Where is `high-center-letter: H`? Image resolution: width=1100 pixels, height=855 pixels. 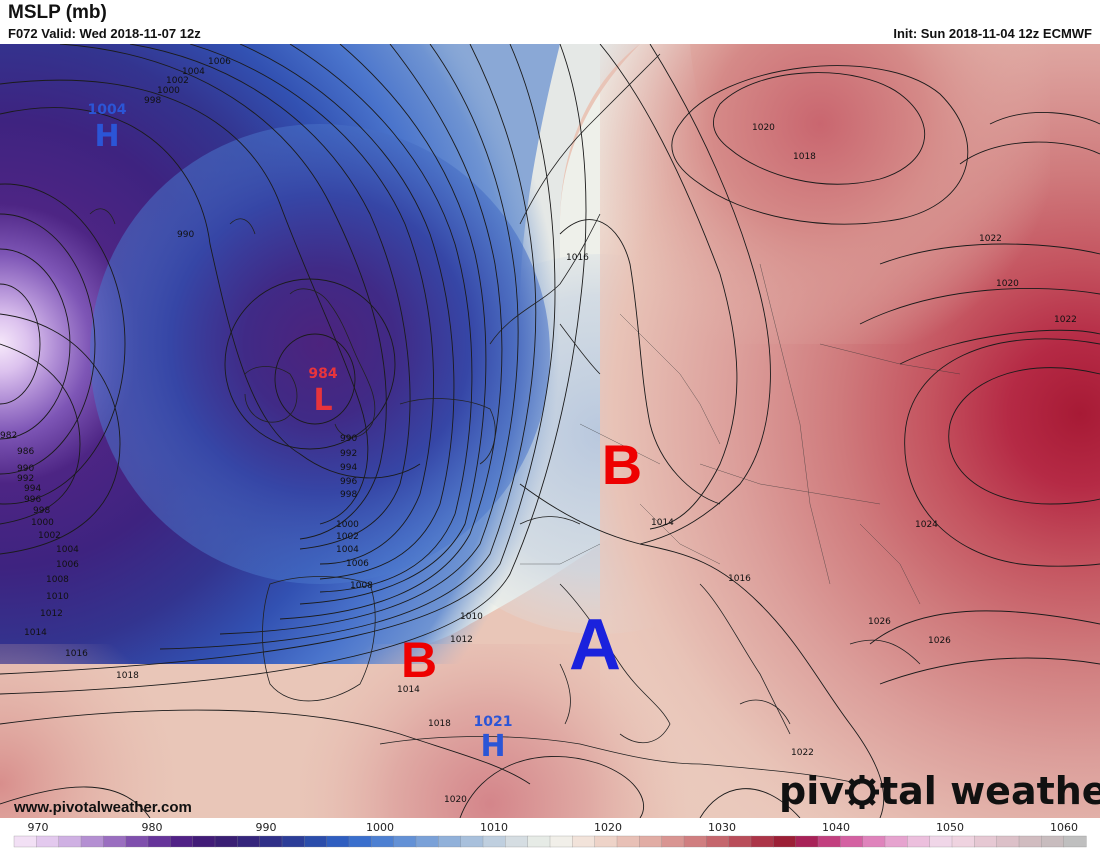
high-center-letter: H is located at coordinates (492, 746).